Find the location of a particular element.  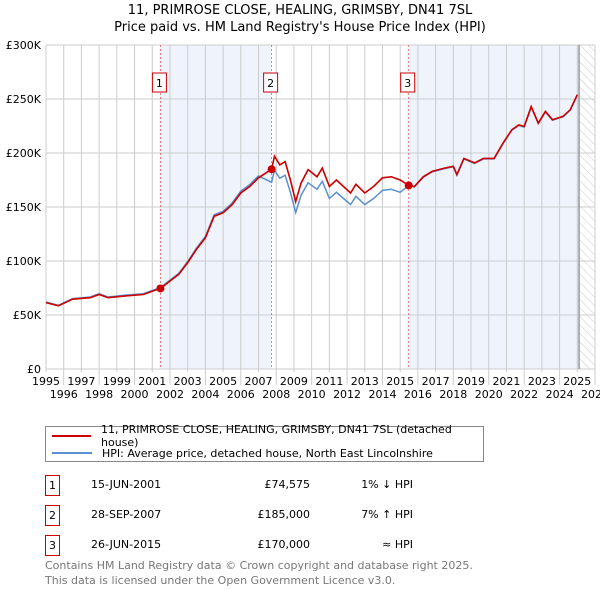

x-tick-label: 2019 is located at coordinates (471, 381).